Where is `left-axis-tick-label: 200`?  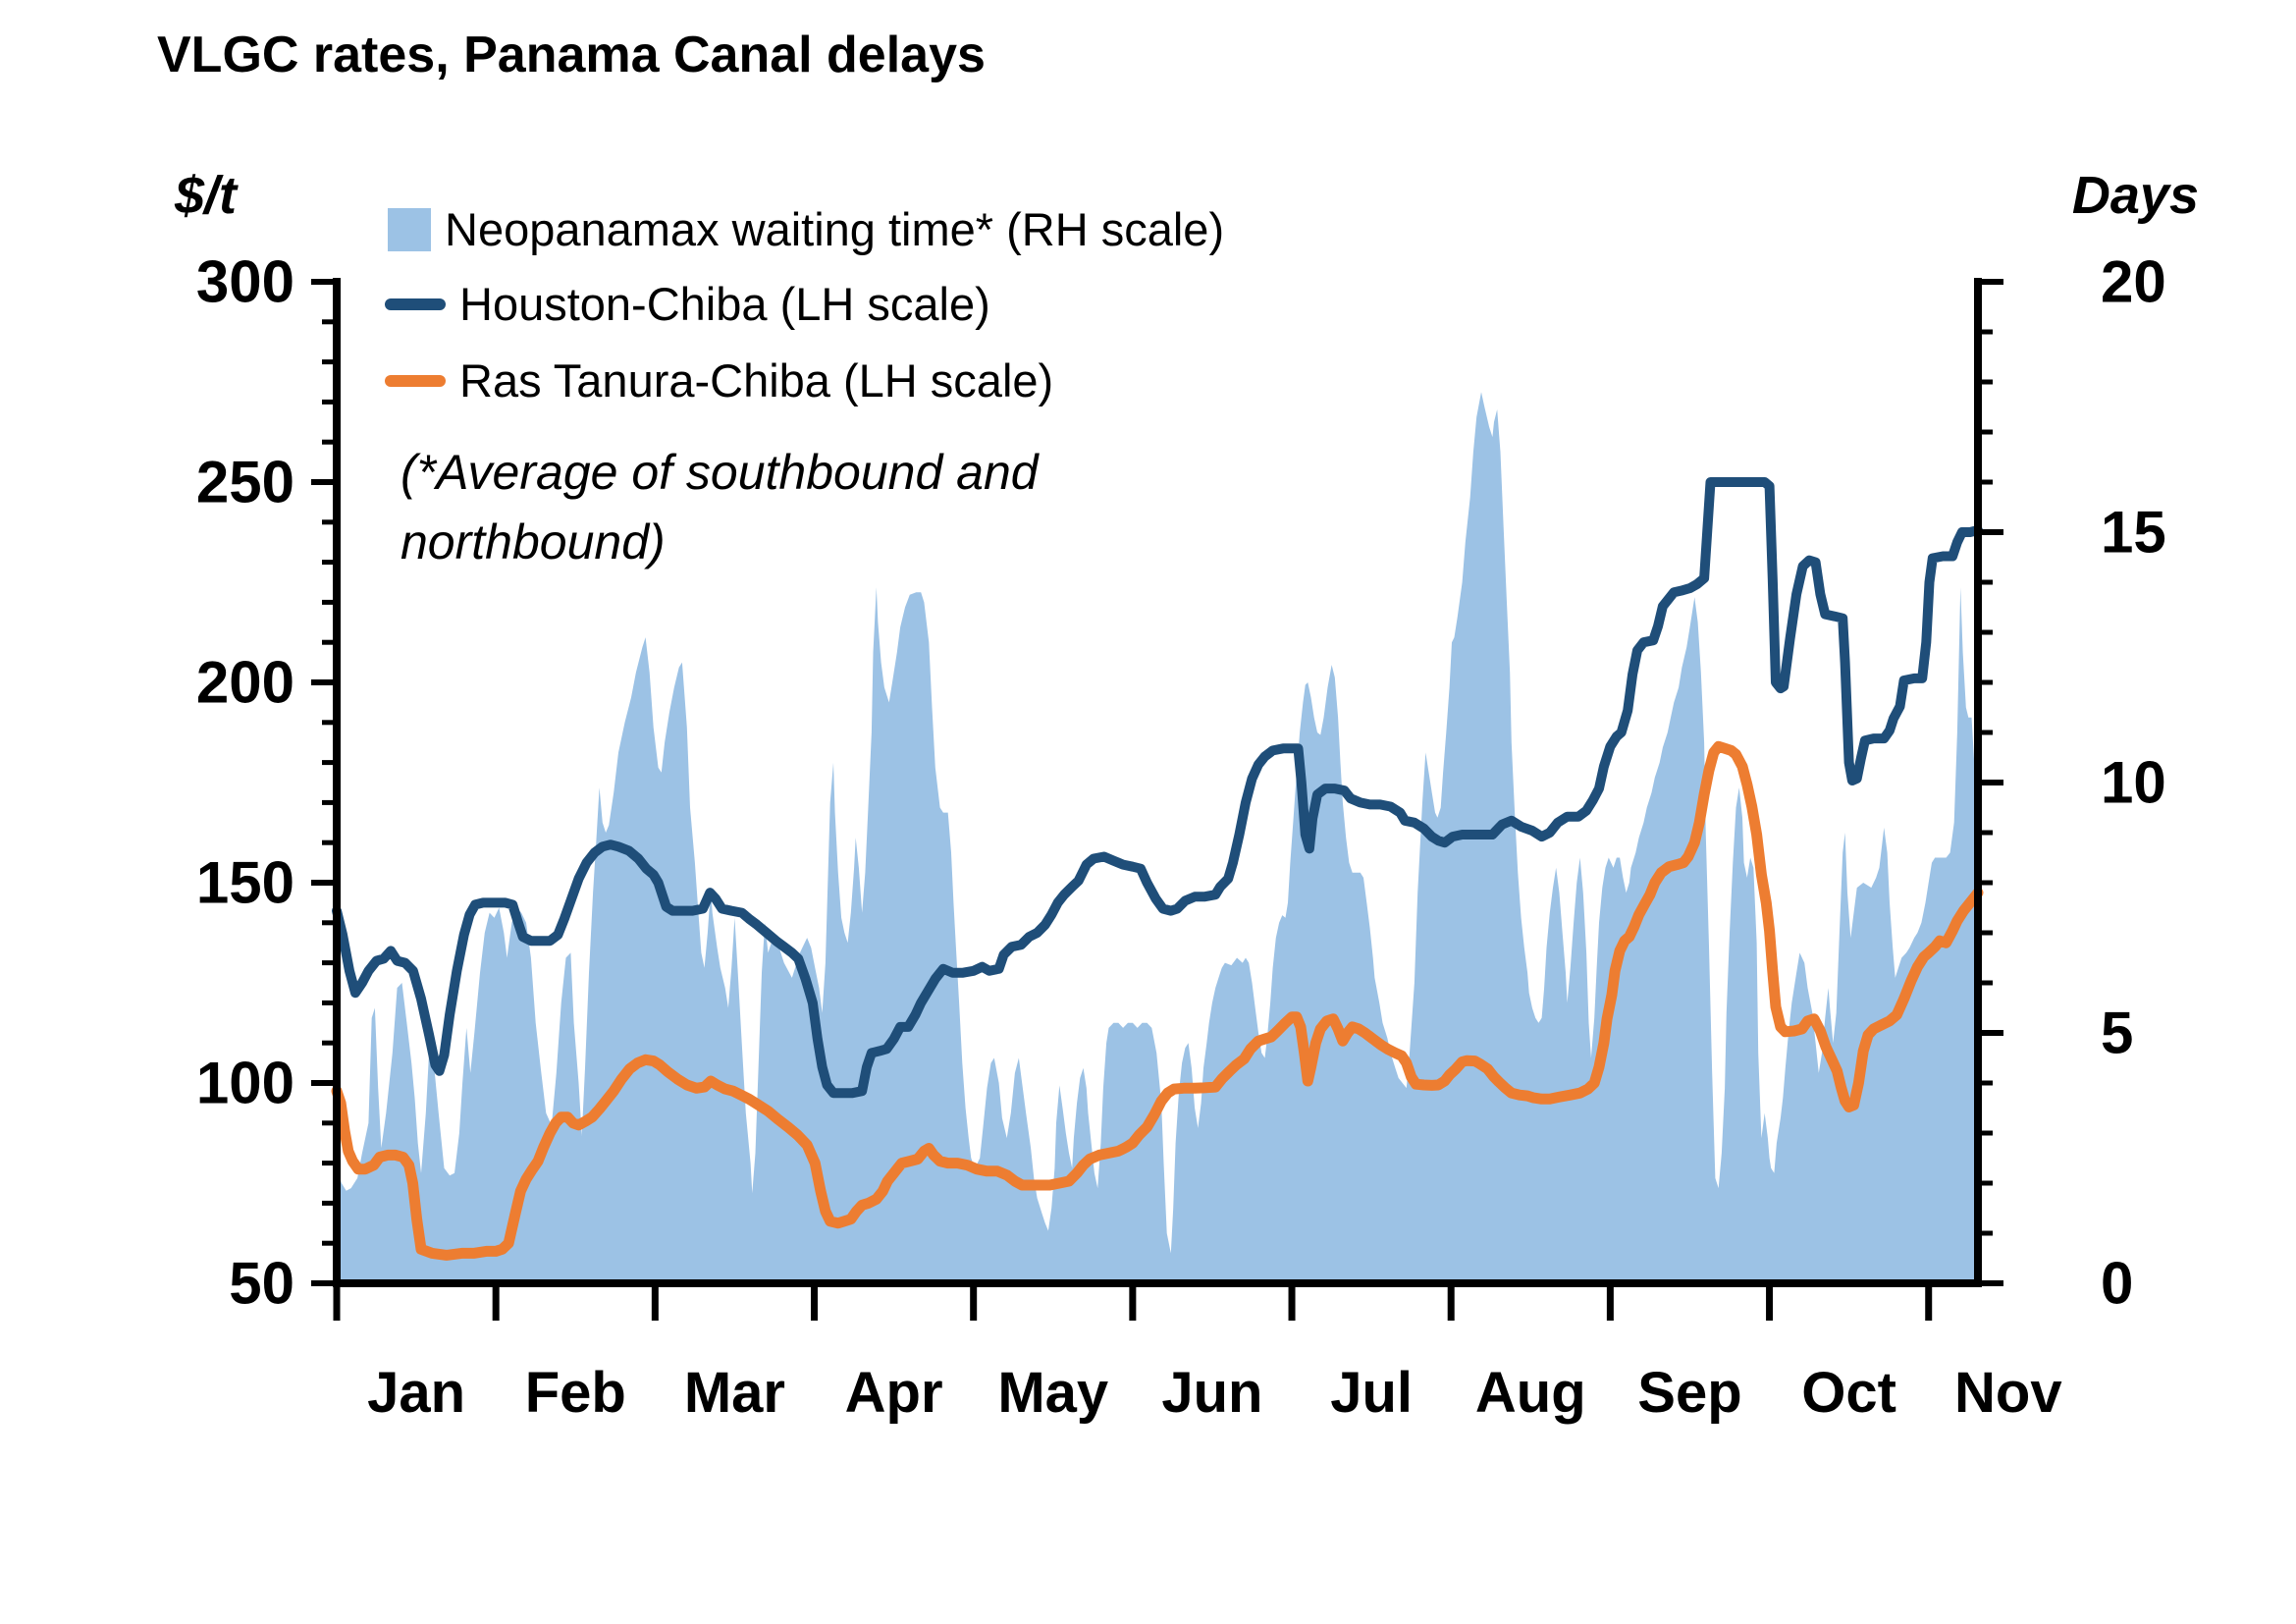
left-axis-tick-label: 200 is located at coordinates (245, 683).